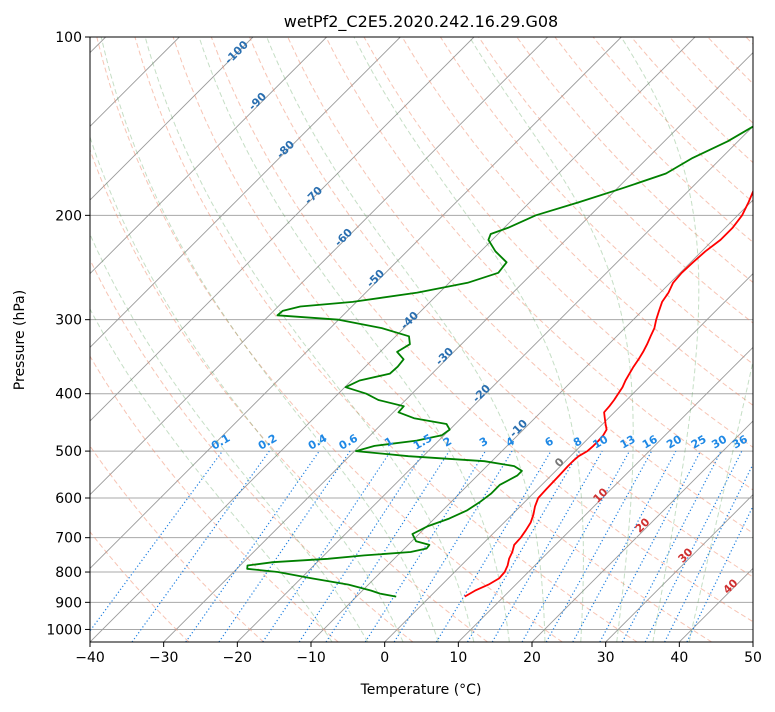 The height and width of the screenshot is (712, 775). I want to click on x-tick-label: 30, so click(606, 658).